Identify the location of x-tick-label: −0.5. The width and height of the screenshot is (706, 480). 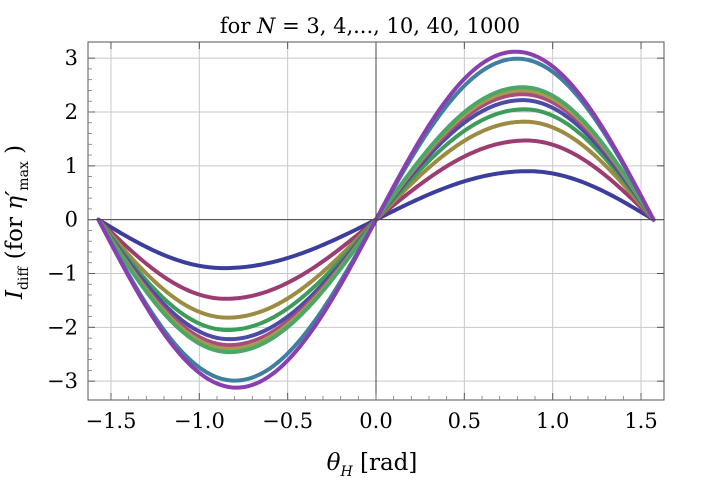
(287, 421).